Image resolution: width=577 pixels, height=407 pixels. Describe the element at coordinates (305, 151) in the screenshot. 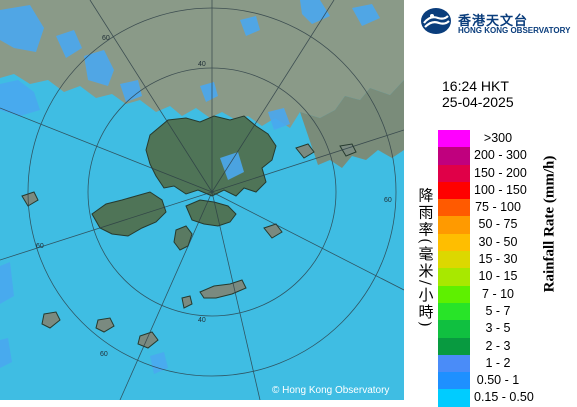

I see `east-island-a` at that location.